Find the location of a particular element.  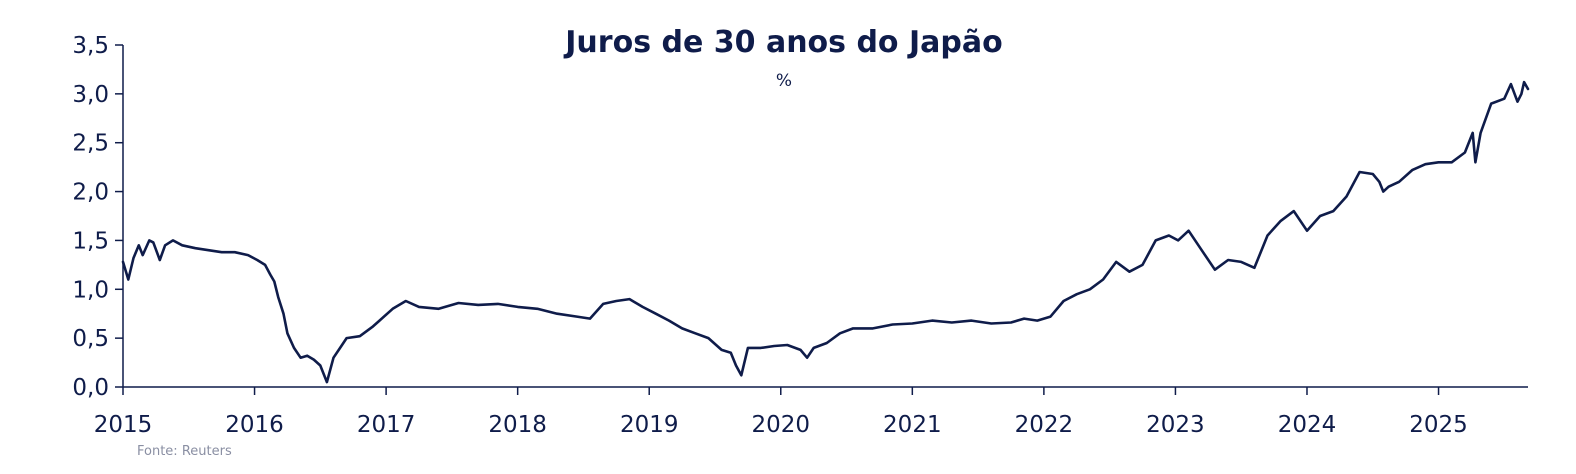

y-tick-label: 1,5 is located at coordinates (90, 241).